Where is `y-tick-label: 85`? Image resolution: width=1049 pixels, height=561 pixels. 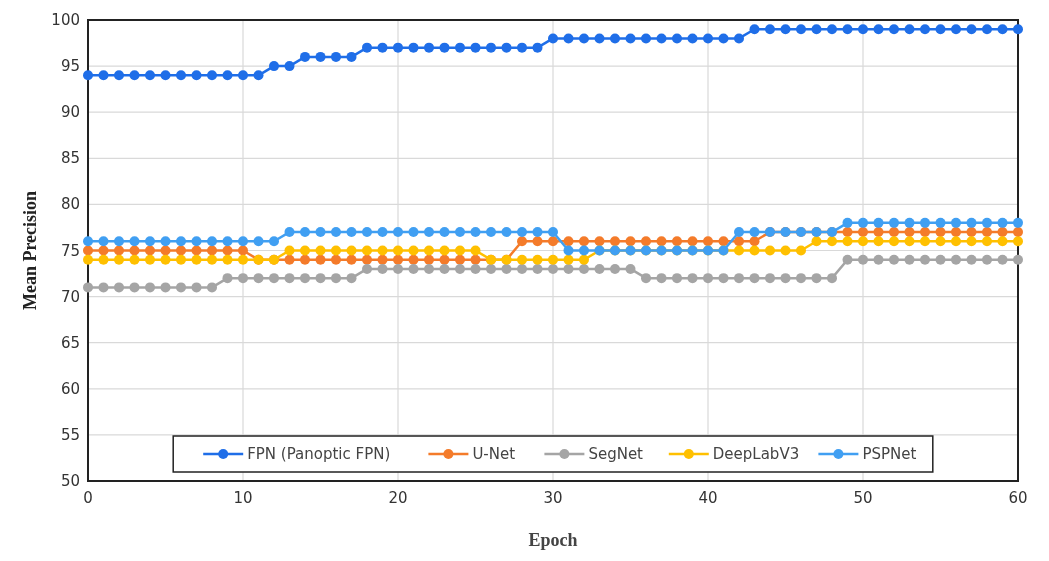 y-tick-label: 85 is located at coordinates (70, 158).